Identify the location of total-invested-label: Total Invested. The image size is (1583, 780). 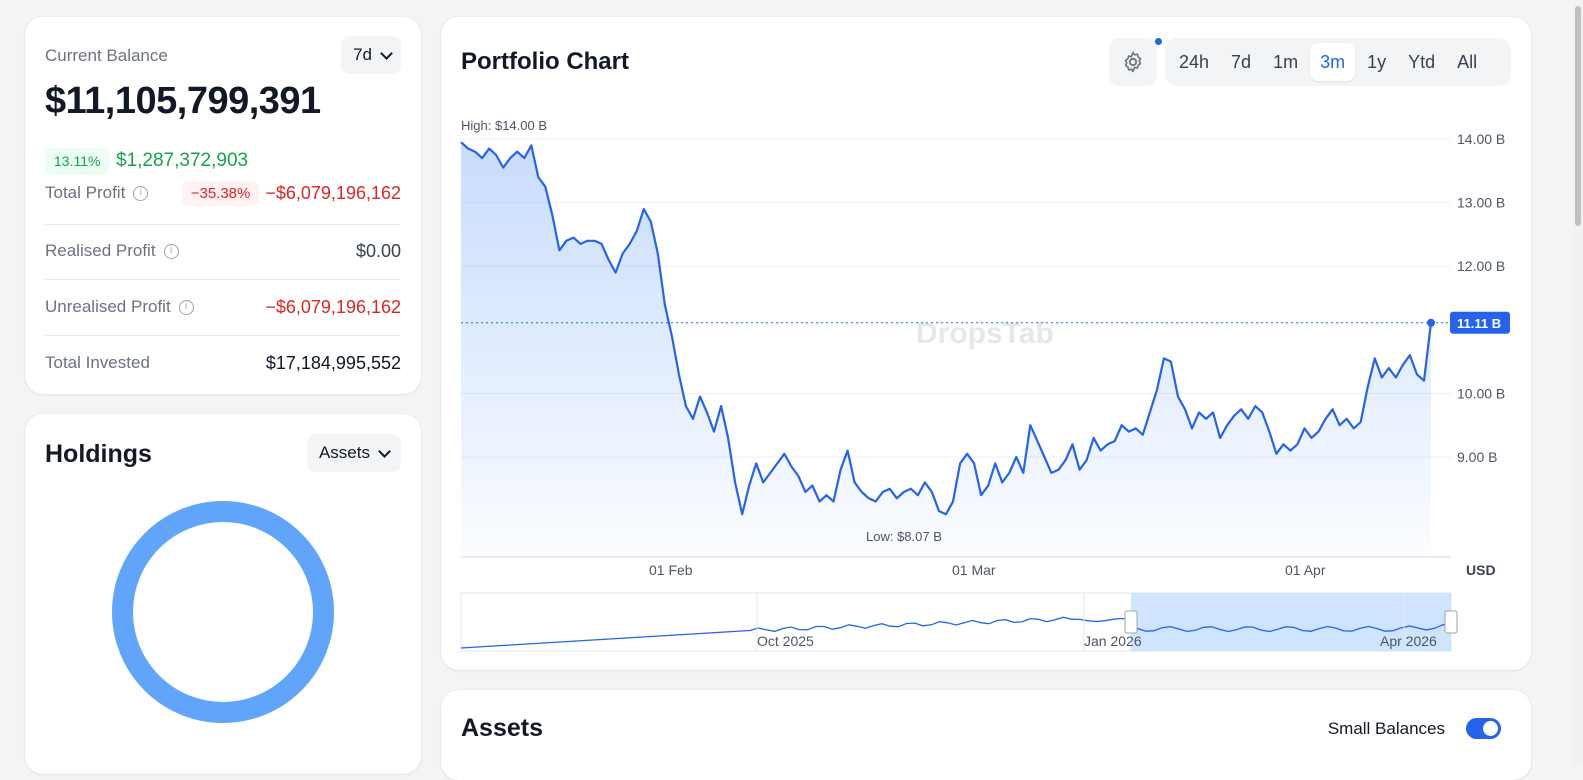
(97, 362).